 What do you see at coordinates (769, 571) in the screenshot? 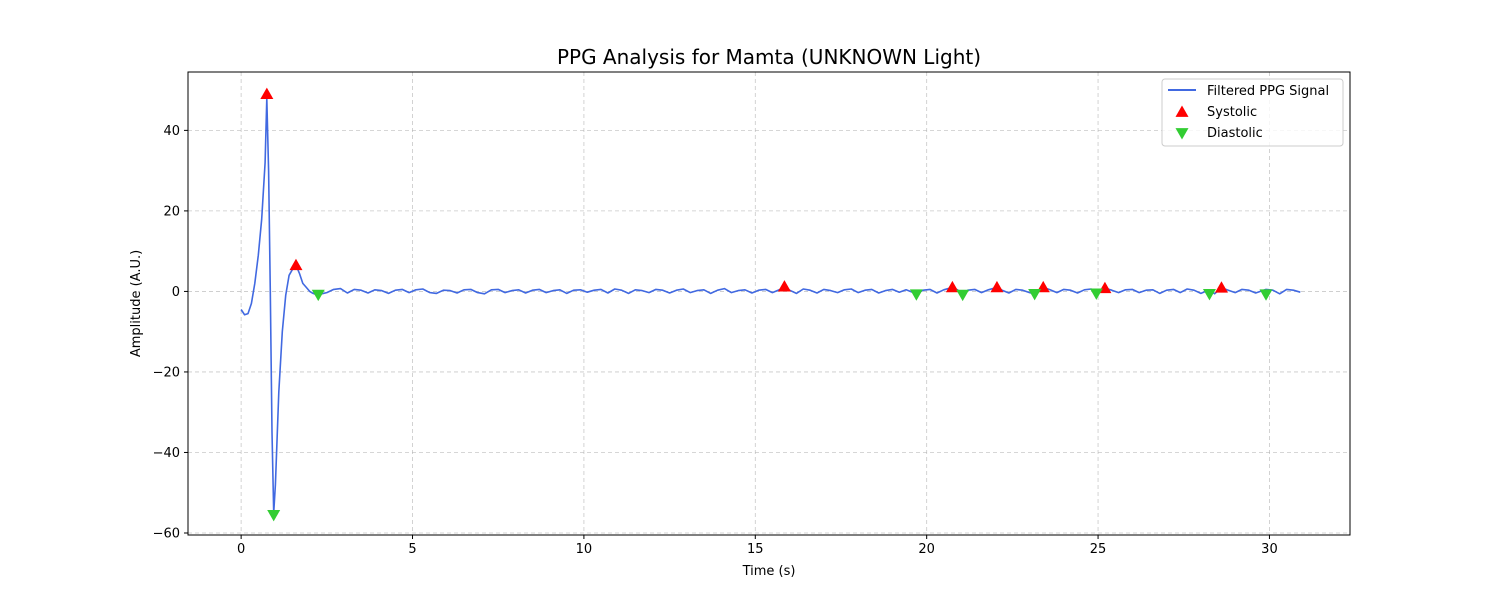
I see `x-axis-label: Time (s)` at bounding box center [769, 571].